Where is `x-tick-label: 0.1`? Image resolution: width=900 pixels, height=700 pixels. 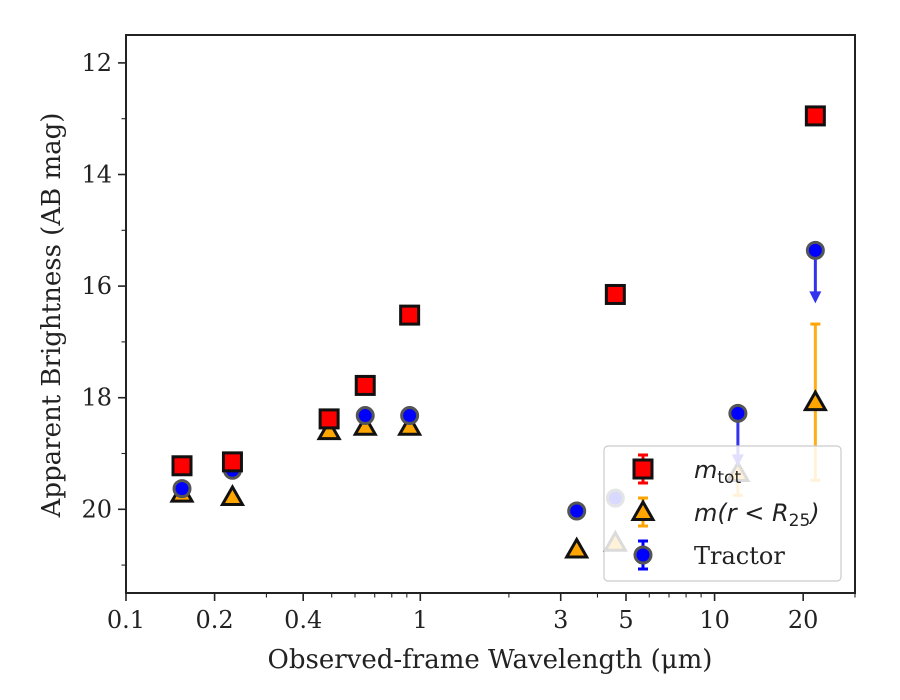
x-tick-label: 0.1 is located at coordinates (126, 620).